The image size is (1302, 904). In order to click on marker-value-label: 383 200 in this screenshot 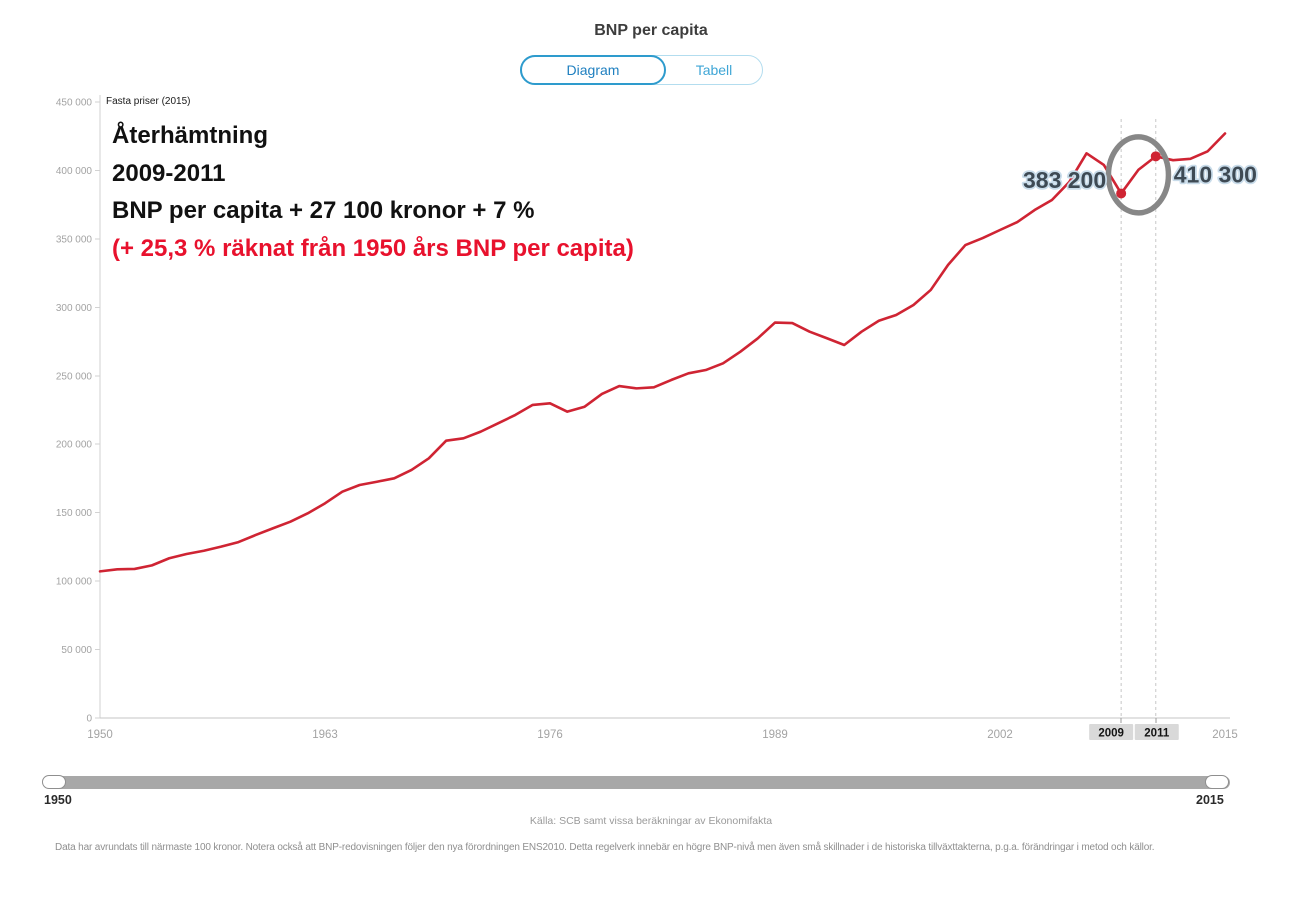, I will do `click(1064, 180)`.